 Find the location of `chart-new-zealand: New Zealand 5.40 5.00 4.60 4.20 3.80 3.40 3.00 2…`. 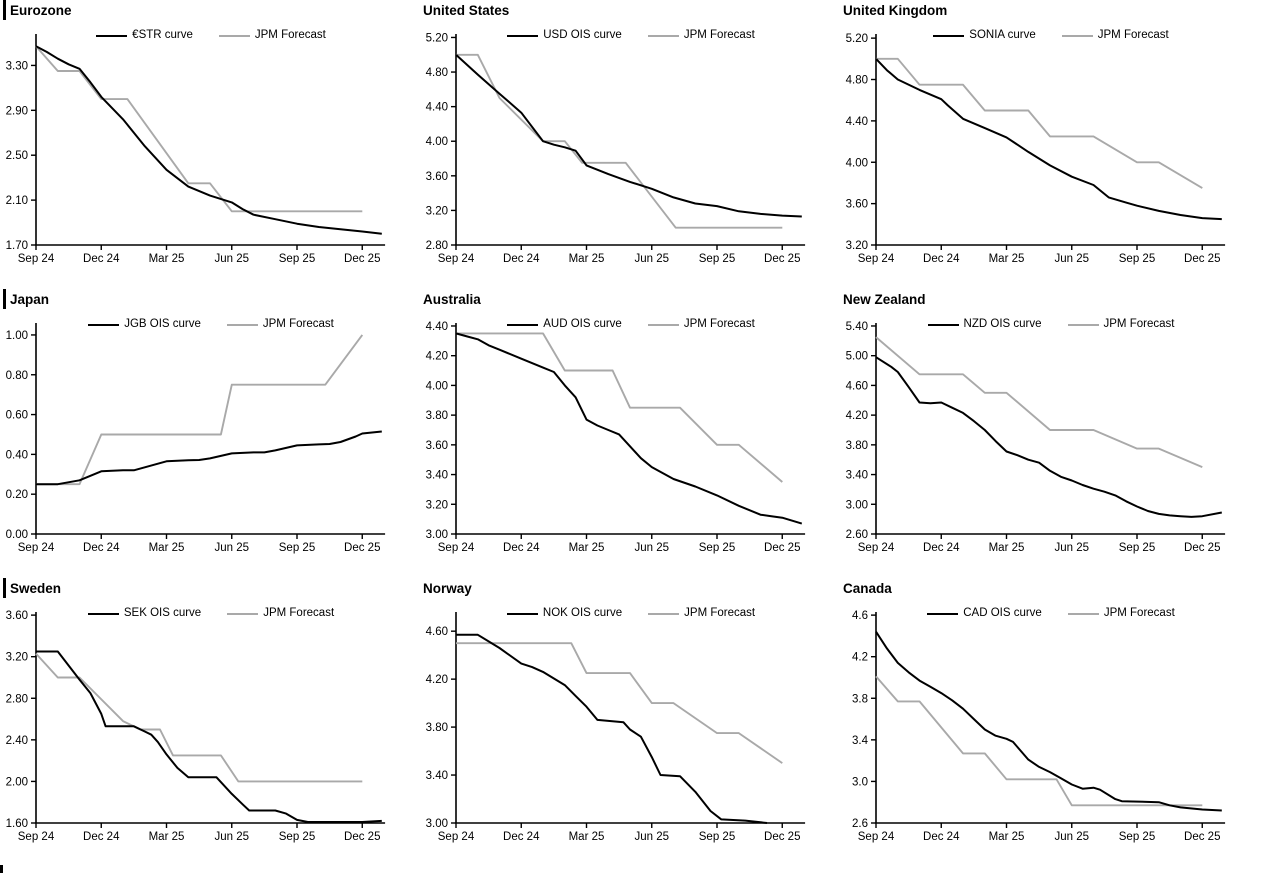

chart-new-zealand: New Zealand 5.40 5.00 4.60 4.20 3.80 3.40 3.00 2… is located at coordinates (1052, 433).